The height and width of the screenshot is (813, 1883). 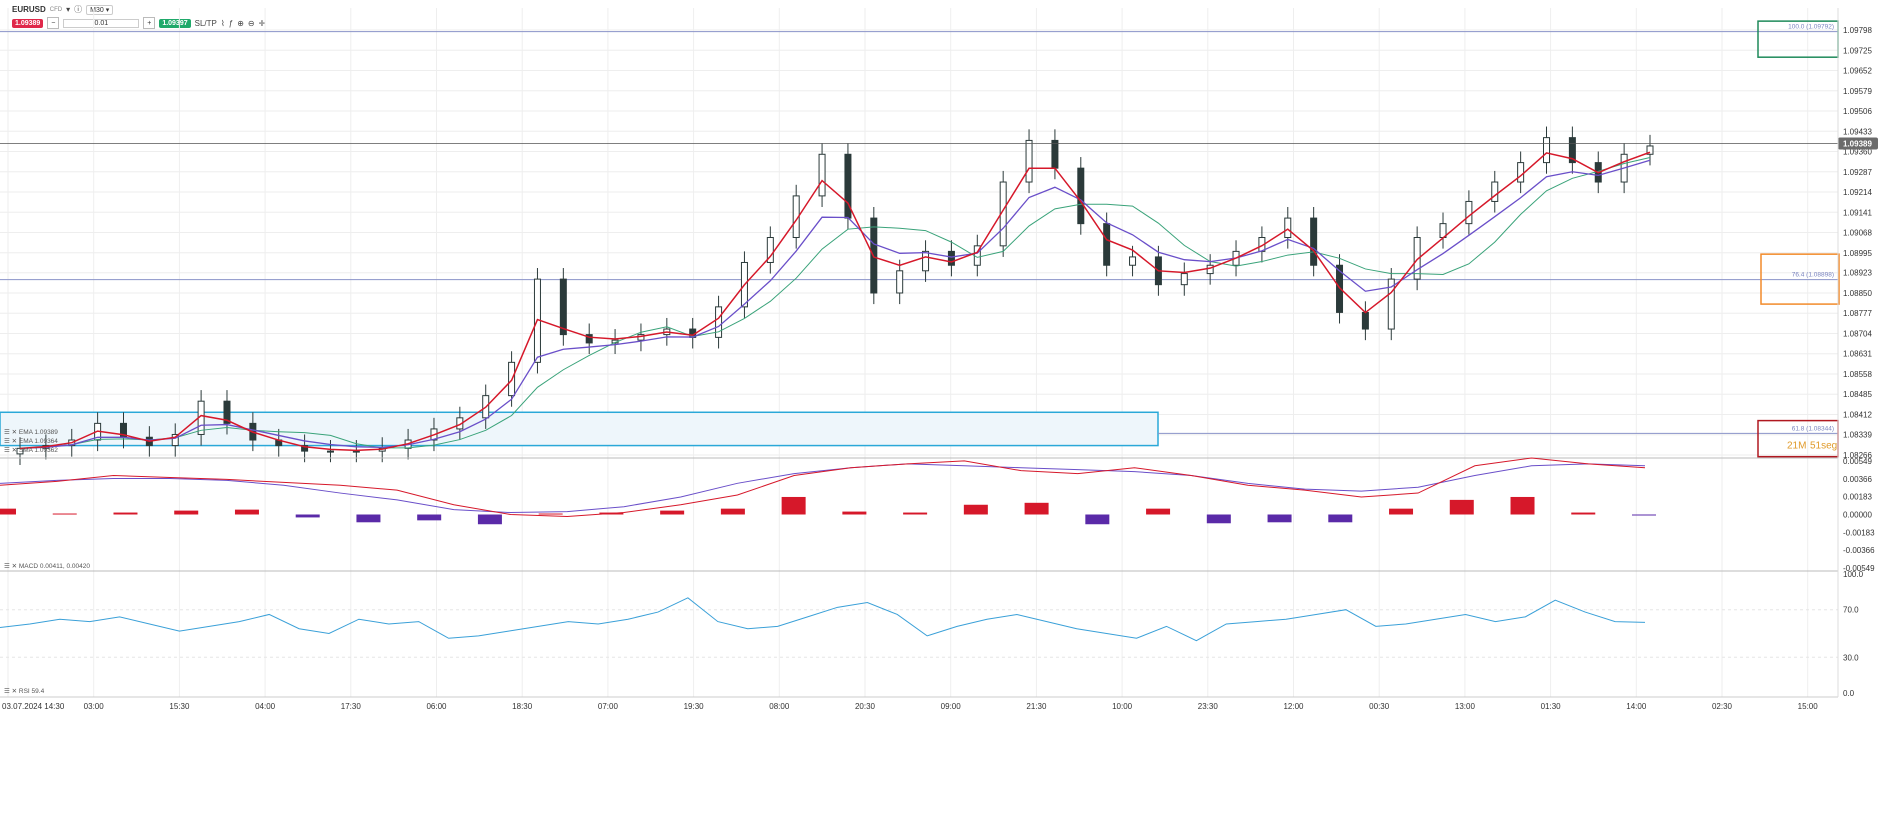 What do you see at coordinates (1859, 532) in the screenshot?
I see `macd-y-tick: -0.00183` at bounding box center [1859, 532].